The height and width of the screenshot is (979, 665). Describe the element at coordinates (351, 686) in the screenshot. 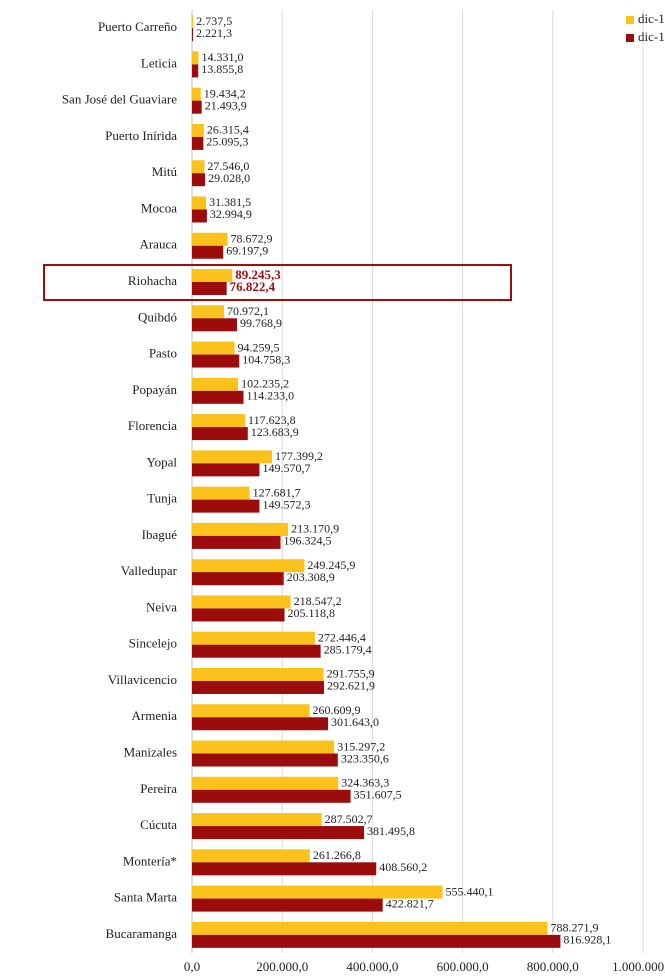

I see `value-label: 292.621,9` at that location.